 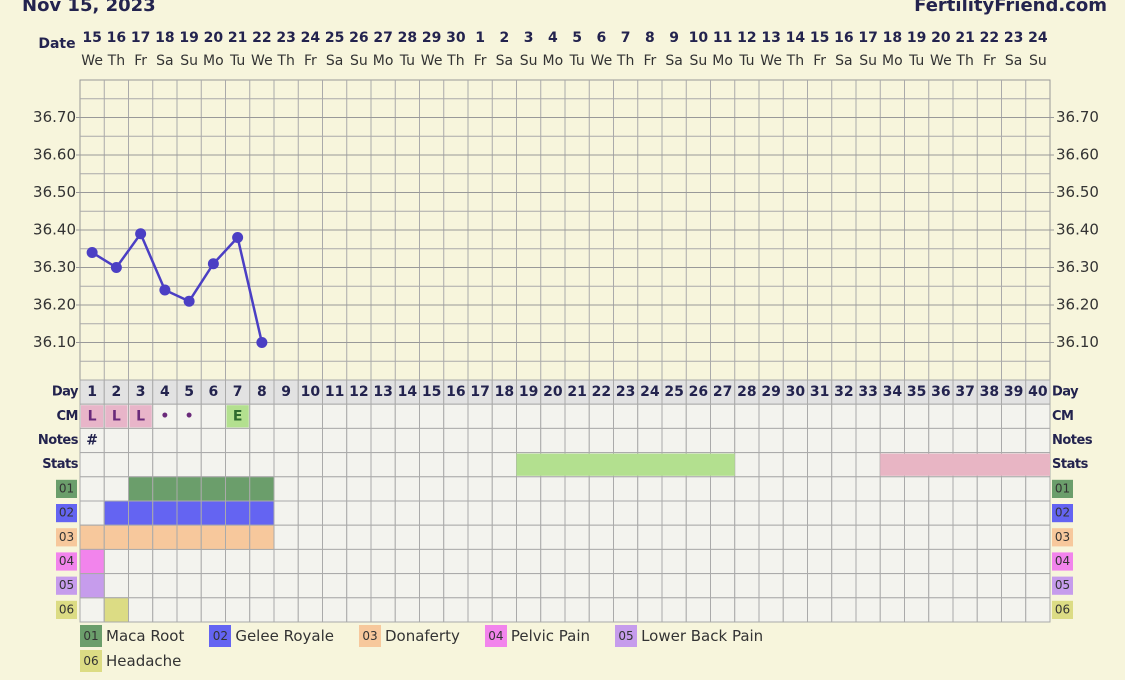 I want to click on day-number: 35, so click(x=916, y=392).